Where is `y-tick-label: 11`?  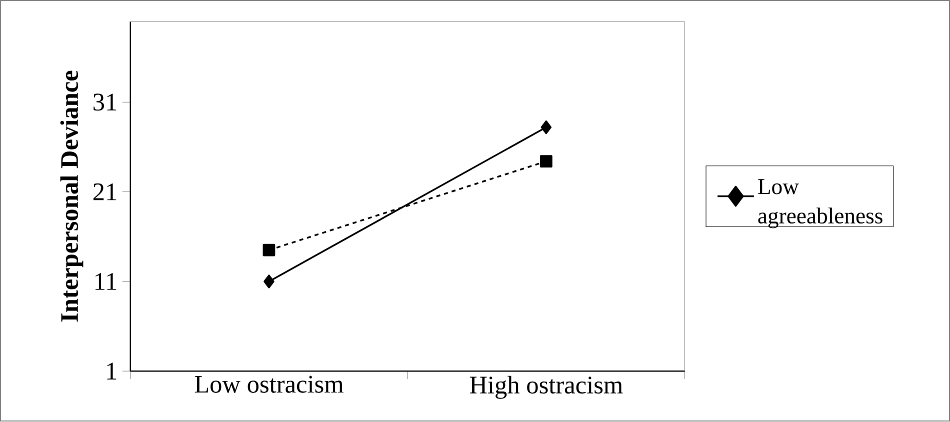 y-tick-label: 11 is located at coordinates (106, 281).